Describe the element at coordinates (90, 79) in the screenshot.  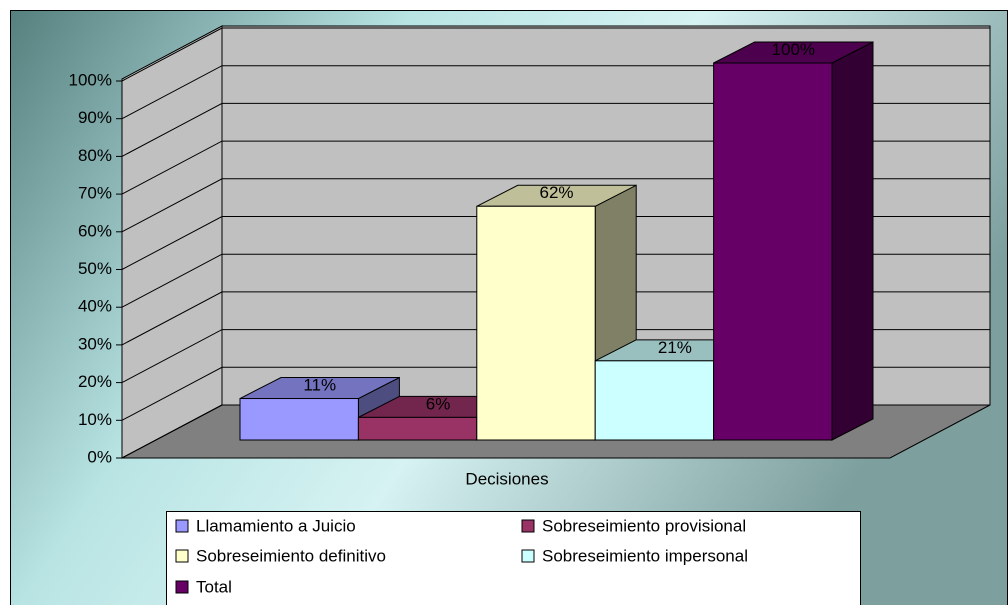
I see `y-tick-label: 100%` at that location.